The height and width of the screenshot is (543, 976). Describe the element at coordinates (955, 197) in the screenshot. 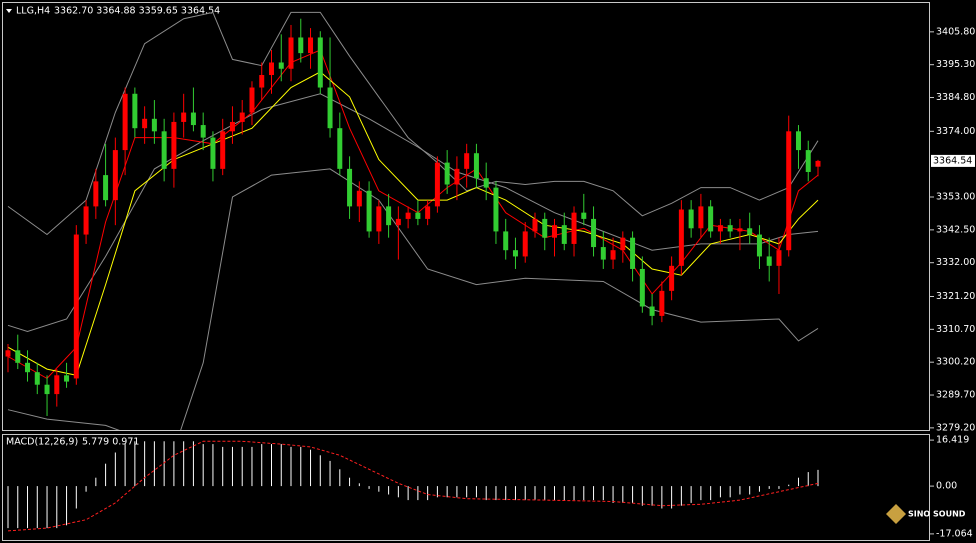

I see `y-tick-label: 3353.00` at that location.